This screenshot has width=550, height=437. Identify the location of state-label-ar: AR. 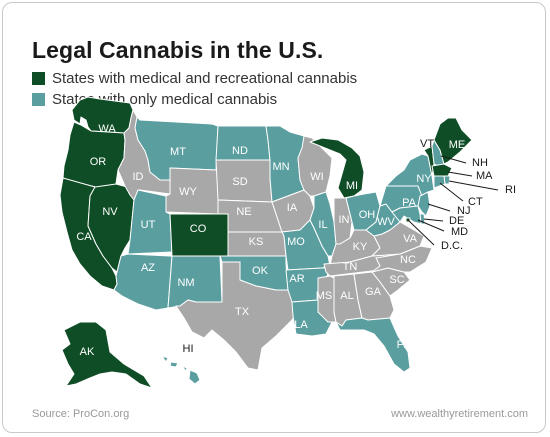
(296, 279).